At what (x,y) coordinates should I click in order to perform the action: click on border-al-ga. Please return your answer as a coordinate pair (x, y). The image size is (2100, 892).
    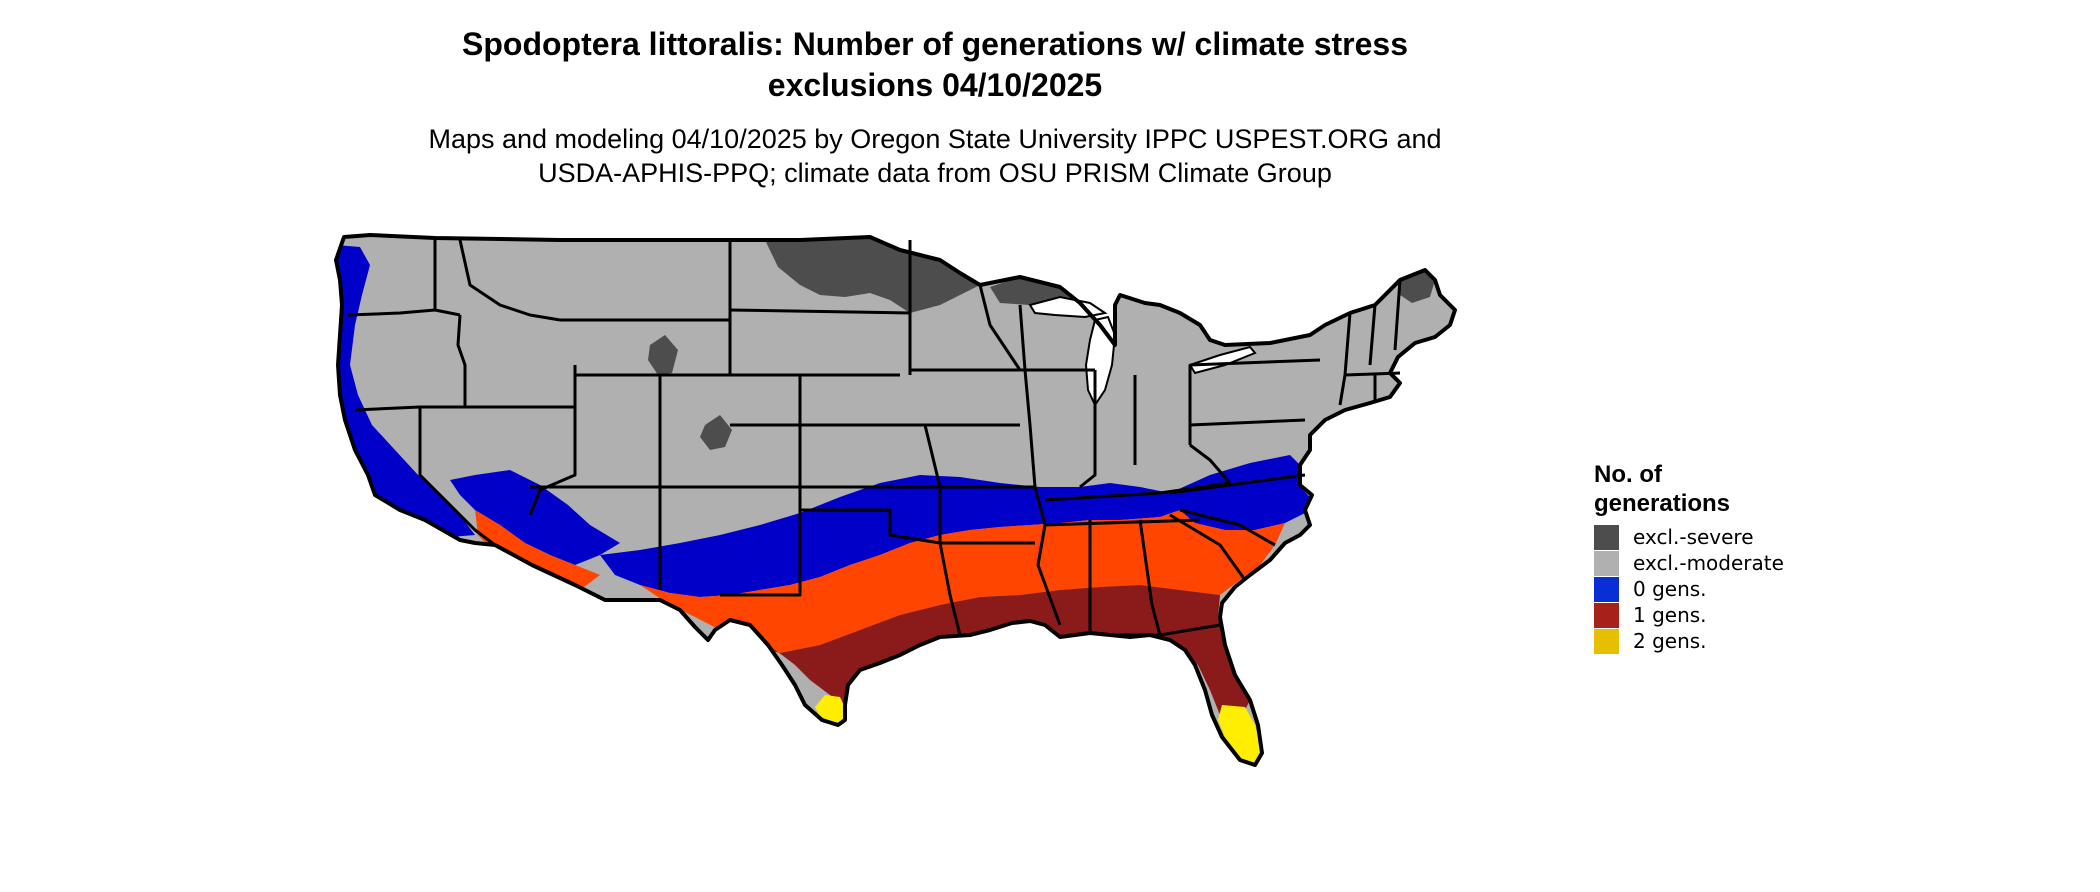
    Looking at the image, I should click on (1150, 577).